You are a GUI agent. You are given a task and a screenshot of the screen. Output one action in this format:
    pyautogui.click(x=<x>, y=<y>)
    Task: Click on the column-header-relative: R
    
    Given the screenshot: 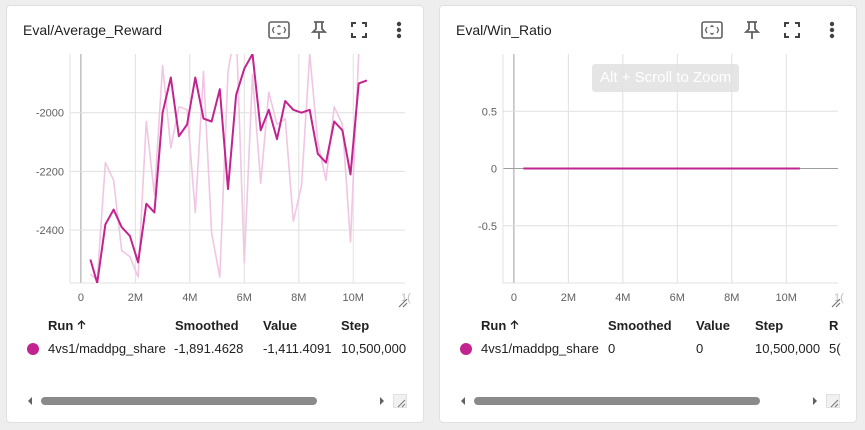 What is the action you would take?
    pyautogui.click(x=834, y=325)
    